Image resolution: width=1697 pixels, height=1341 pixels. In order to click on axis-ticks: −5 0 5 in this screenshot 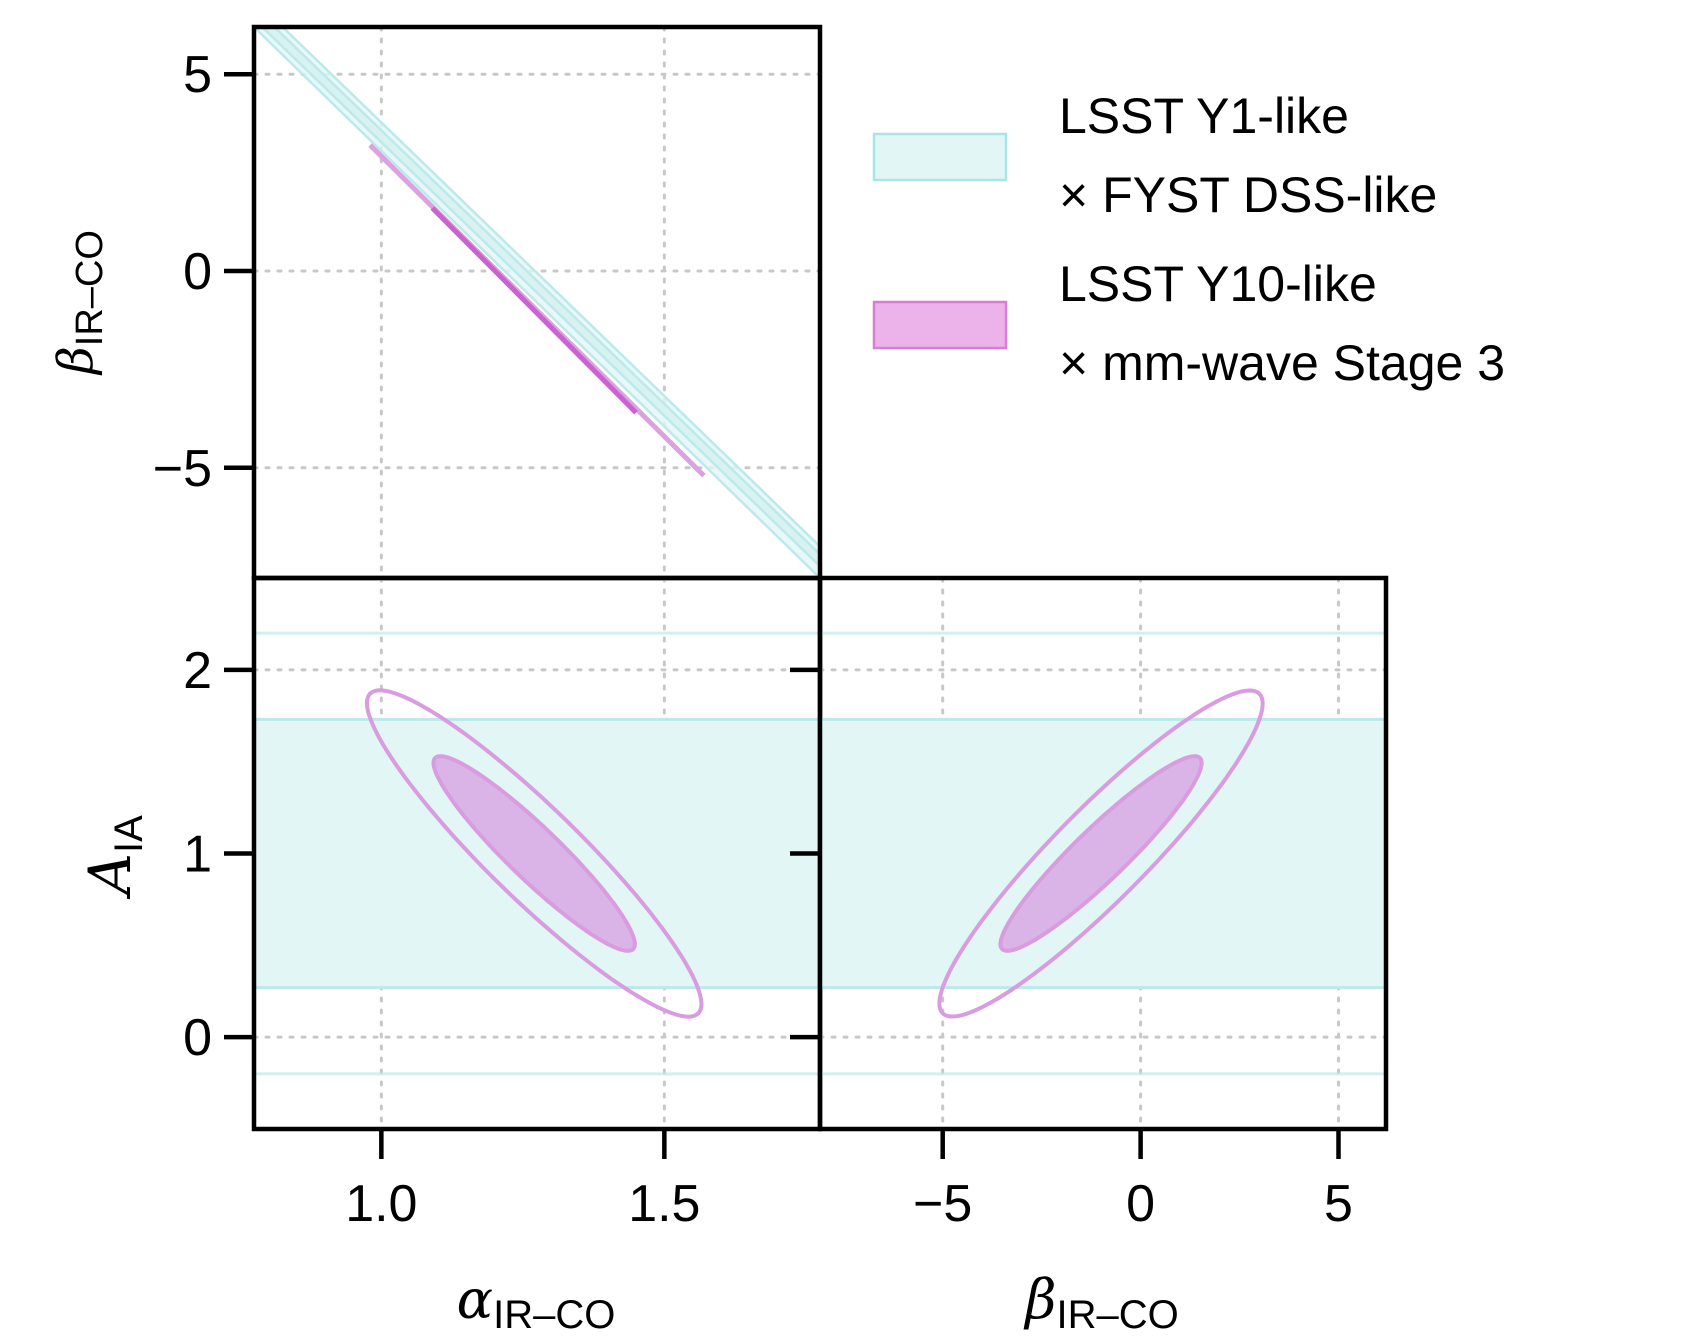, I will do `click(1133, 1181)`.